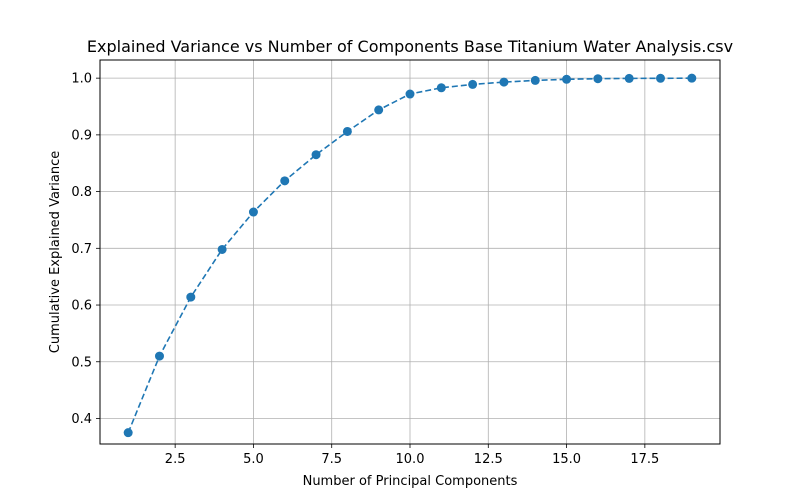 This screenshot has height=500, width=800. What do you see at coordinates (81, 135) in the screenshot?
I see `y-tick-label: 0.9` at bounding box center [81, 135].